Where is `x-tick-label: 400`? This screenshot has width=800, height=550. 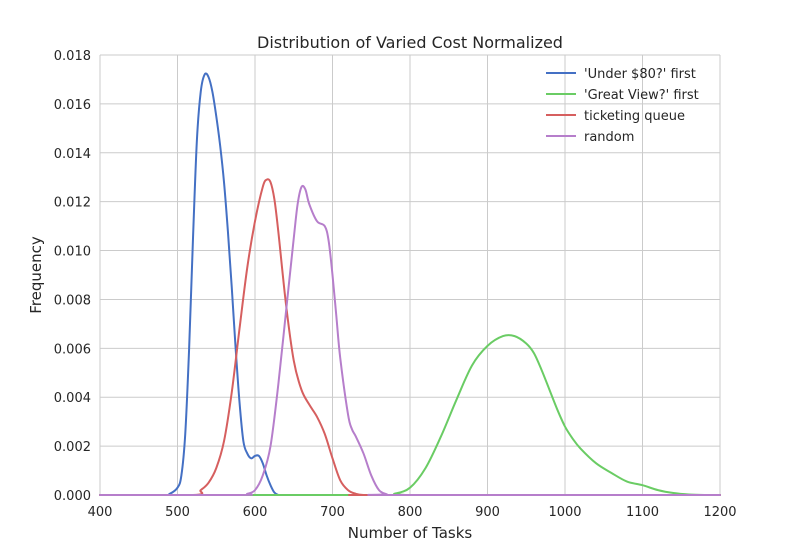 x-tick-label: 400 is located at coordinates (100, 512).